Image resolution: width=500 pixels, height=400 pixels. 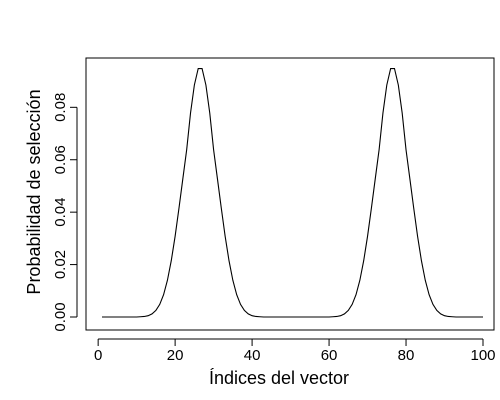 What do you see at coordinates (406, 355) in the screenshot?
I see `x-tick-label: 80` at bounding box center [406, 355].